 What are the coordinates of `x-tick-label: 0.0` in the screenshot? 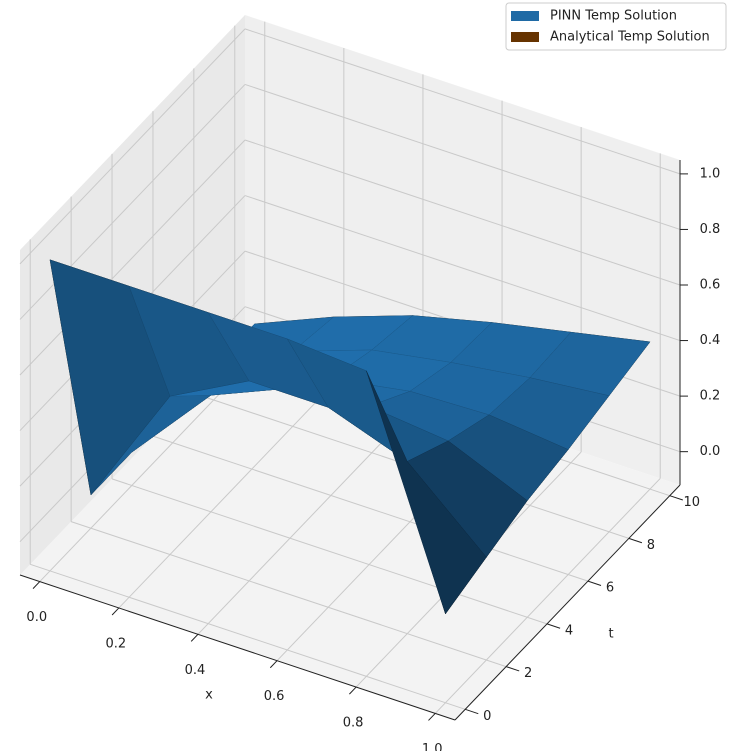 It's located at (36, 617).